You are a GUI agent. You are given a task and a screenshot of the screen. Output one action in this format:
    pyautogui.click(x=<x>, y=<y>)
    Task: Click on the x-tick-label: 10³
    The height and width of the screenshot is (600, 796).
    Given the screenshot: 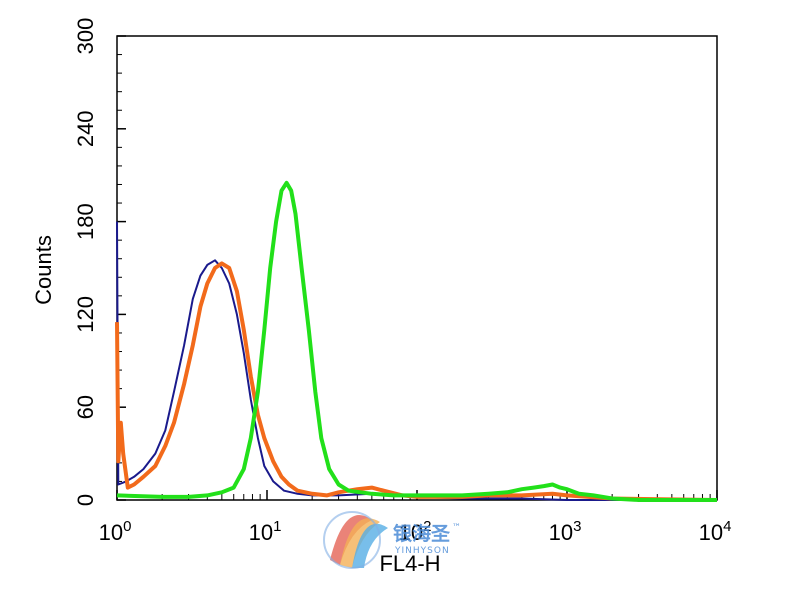 What is the action you would take?
    pyautogui.click(x=565, y=531)
    